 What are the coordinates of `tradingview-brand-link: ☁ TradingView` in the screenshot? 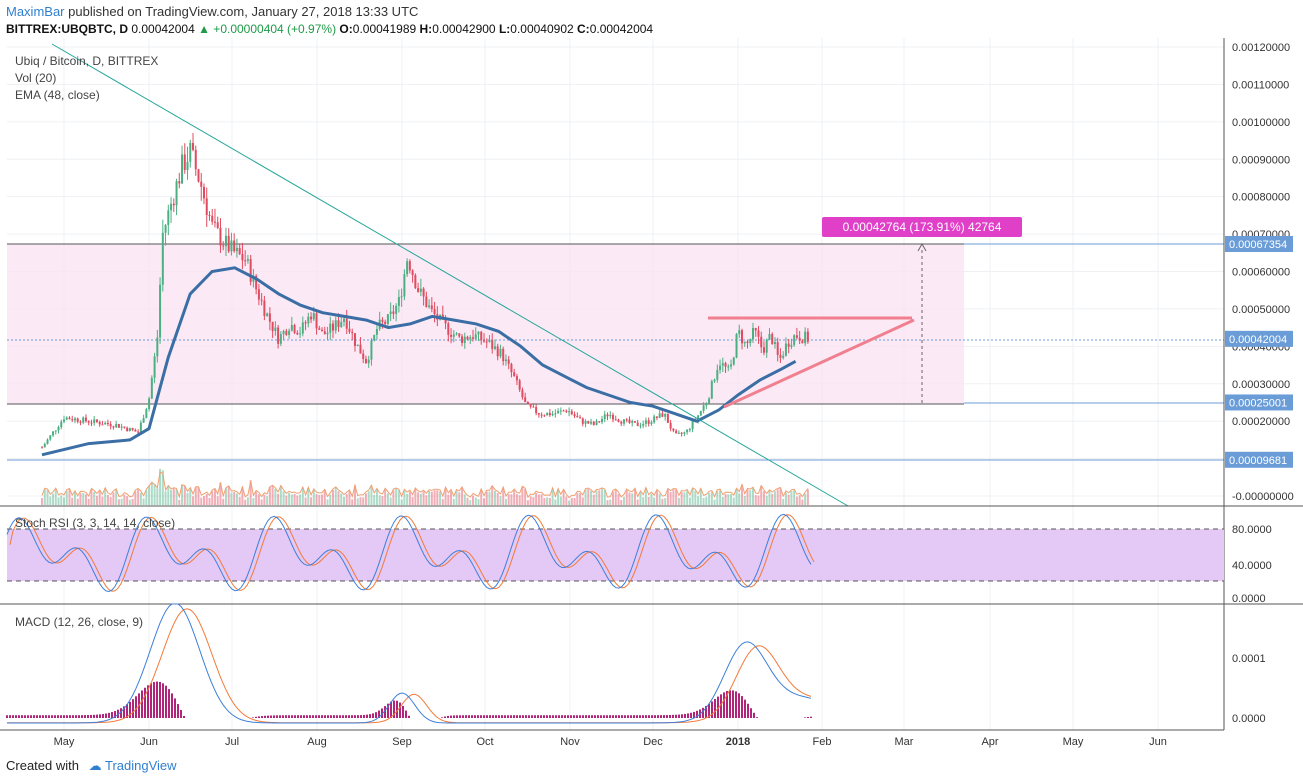 It's located at (133, 765).